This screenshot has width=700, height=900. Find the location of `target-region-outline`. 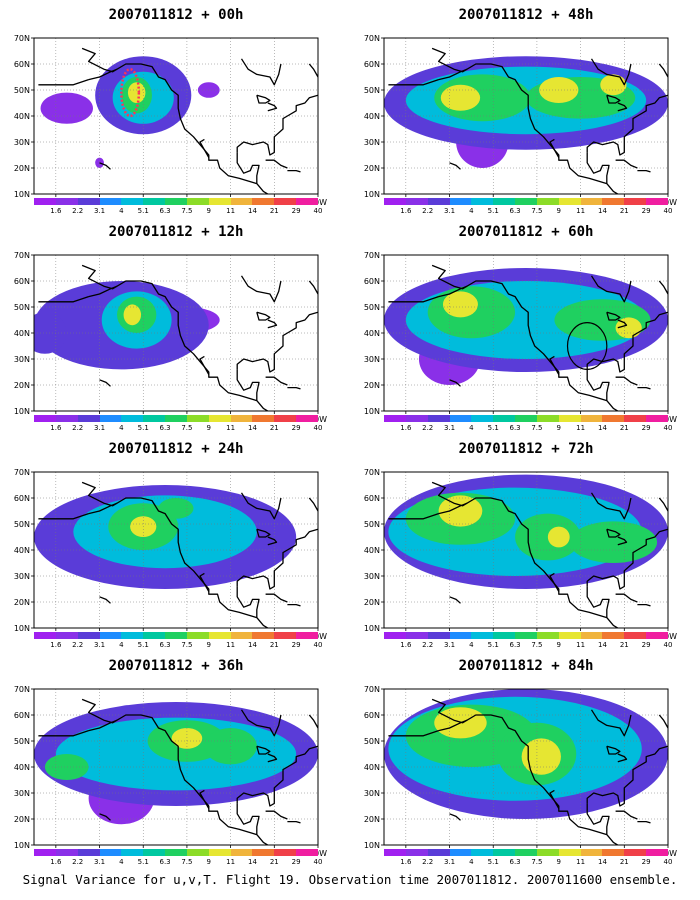

target-region-outline is located at coordinates (130, 92).